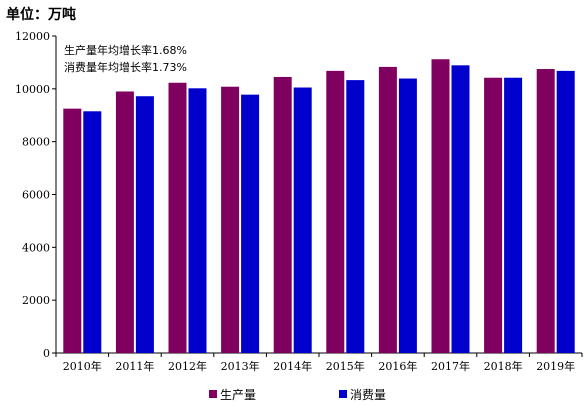 The width and height of the screenshot is (586, 407). I want to click on y-tick-label: 6000, so click(36, 195).